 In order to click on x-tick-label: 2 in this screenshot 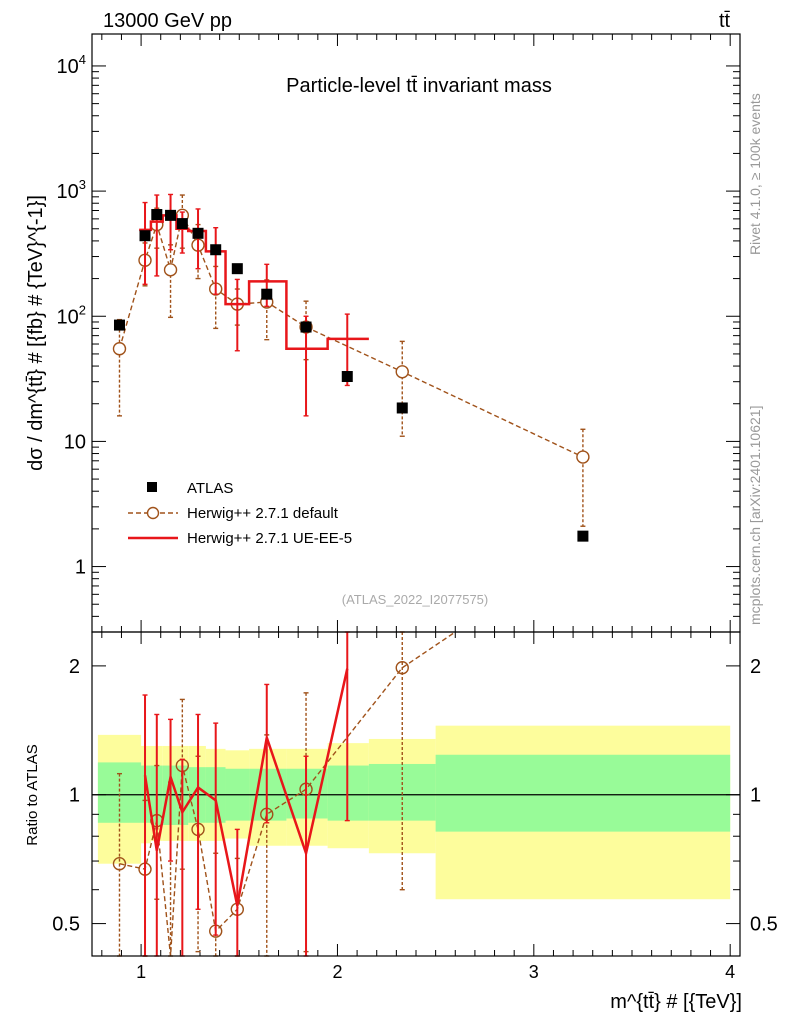, I will do `click(337, 972)`.